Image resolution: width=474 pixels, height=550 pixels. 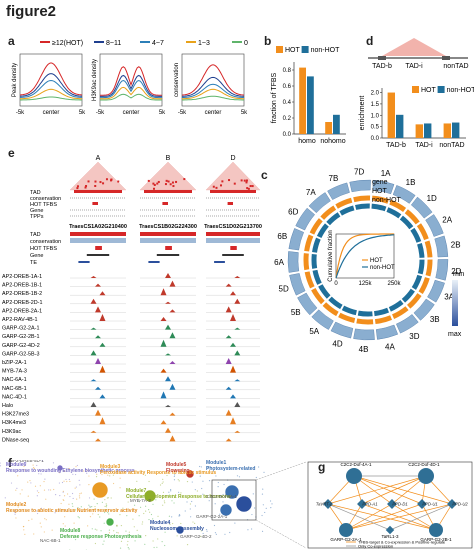 I want to click on module-terms: Flowering, so click(x=178, y=471).